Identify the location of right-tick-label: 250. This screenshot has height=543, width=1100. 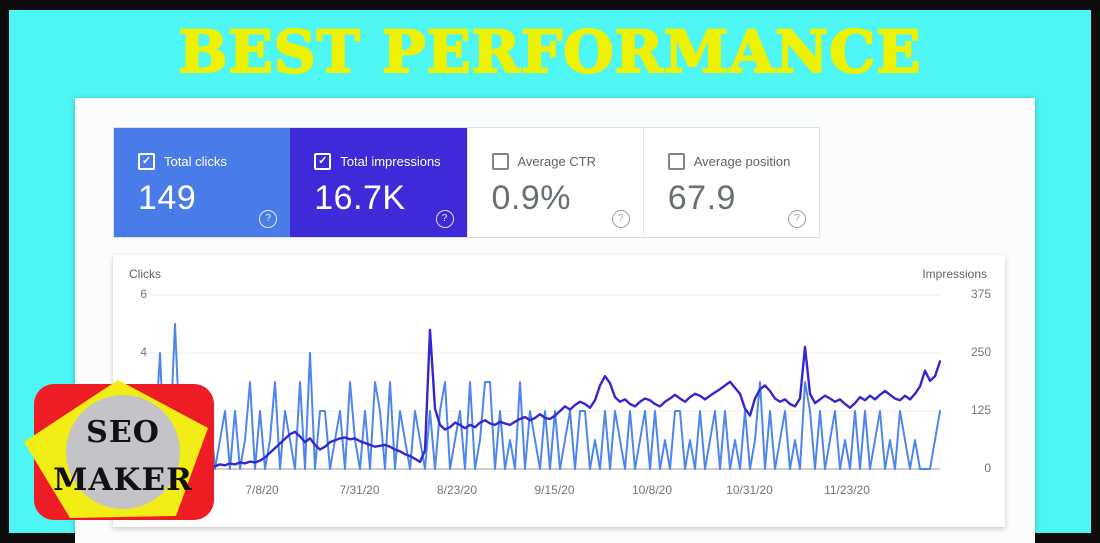
(980, 352).